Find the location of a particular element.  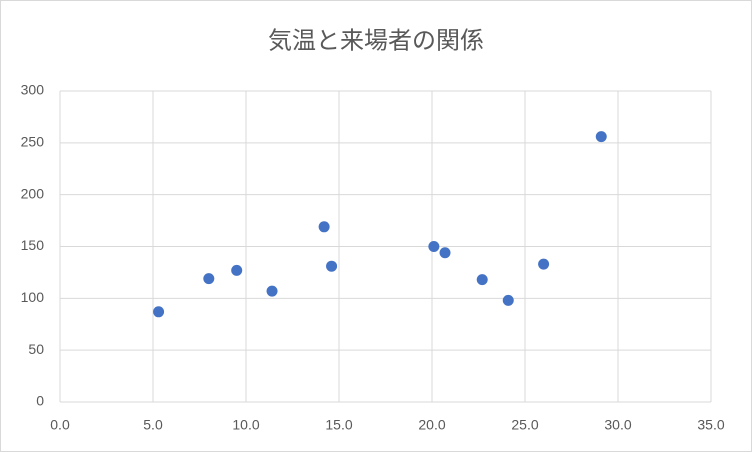

chart-title: 気温と来場者の関係 is located at coordinates (376, 40).